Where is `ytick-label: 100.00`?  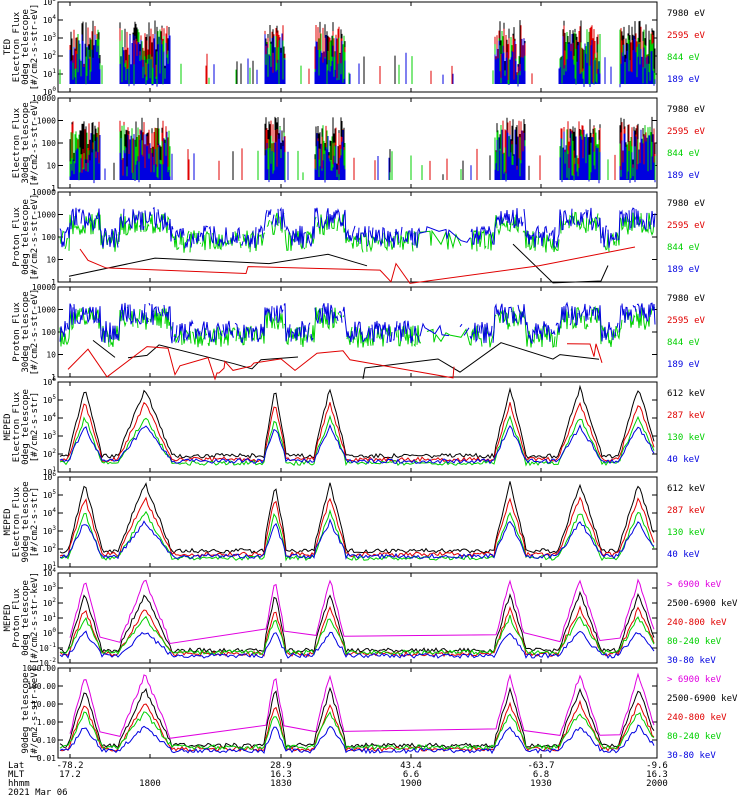
ytick-label: 100.00 is located at coordinates (41, 686).